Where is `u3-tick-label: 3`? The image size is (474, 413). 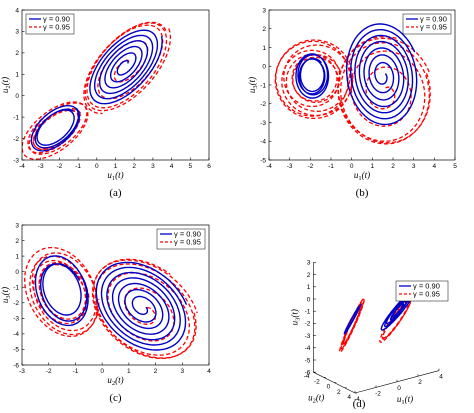 u3-tick-label: 3 is located at coordinates (309, 263).